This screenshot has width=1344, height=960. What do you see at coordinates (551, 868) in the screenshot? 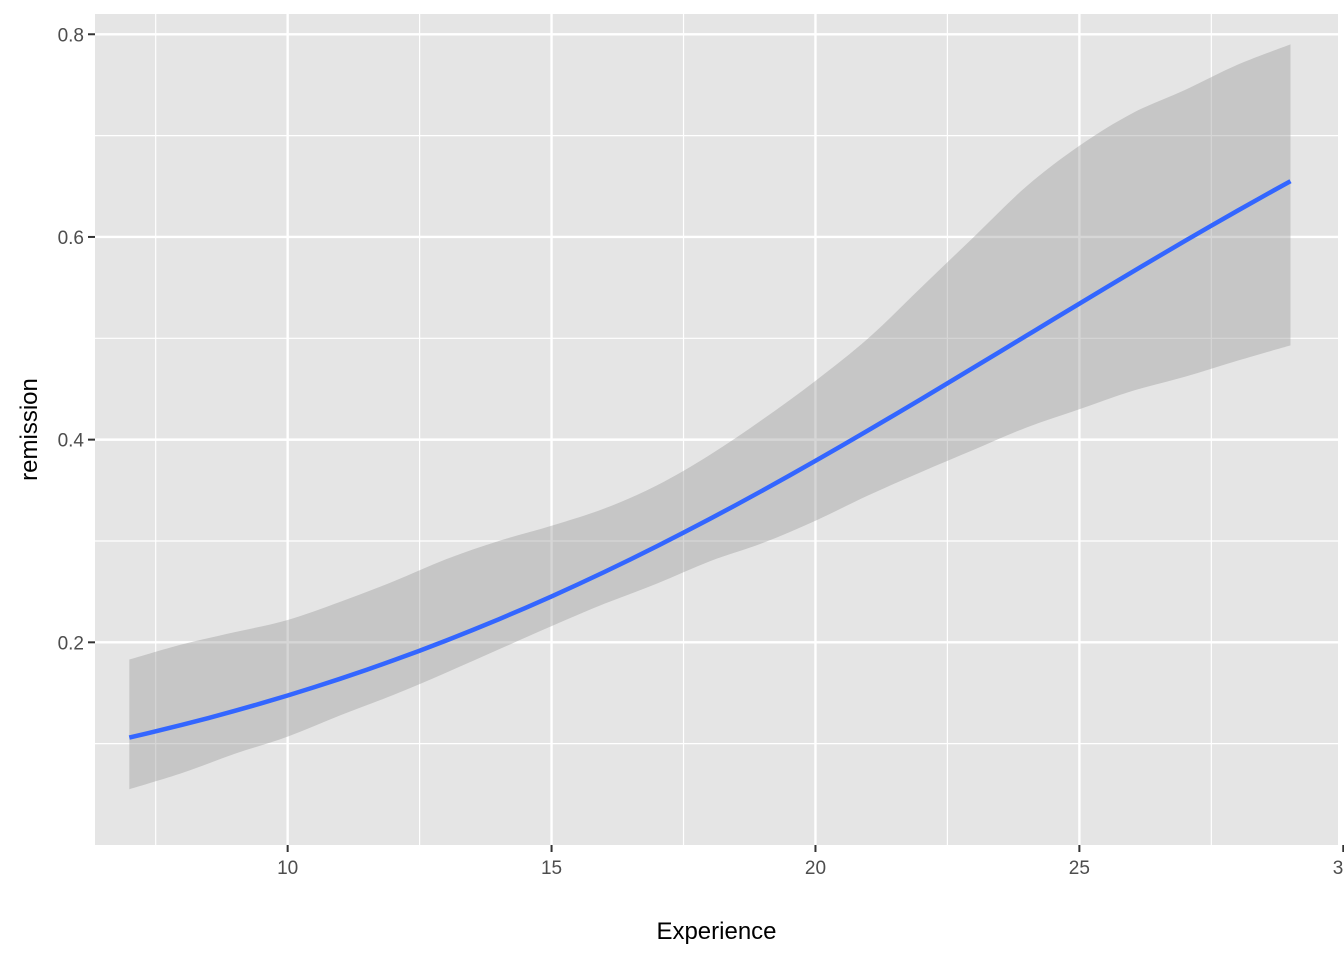
I see `x-tick-label: 15` at bounding box center [551, 868].